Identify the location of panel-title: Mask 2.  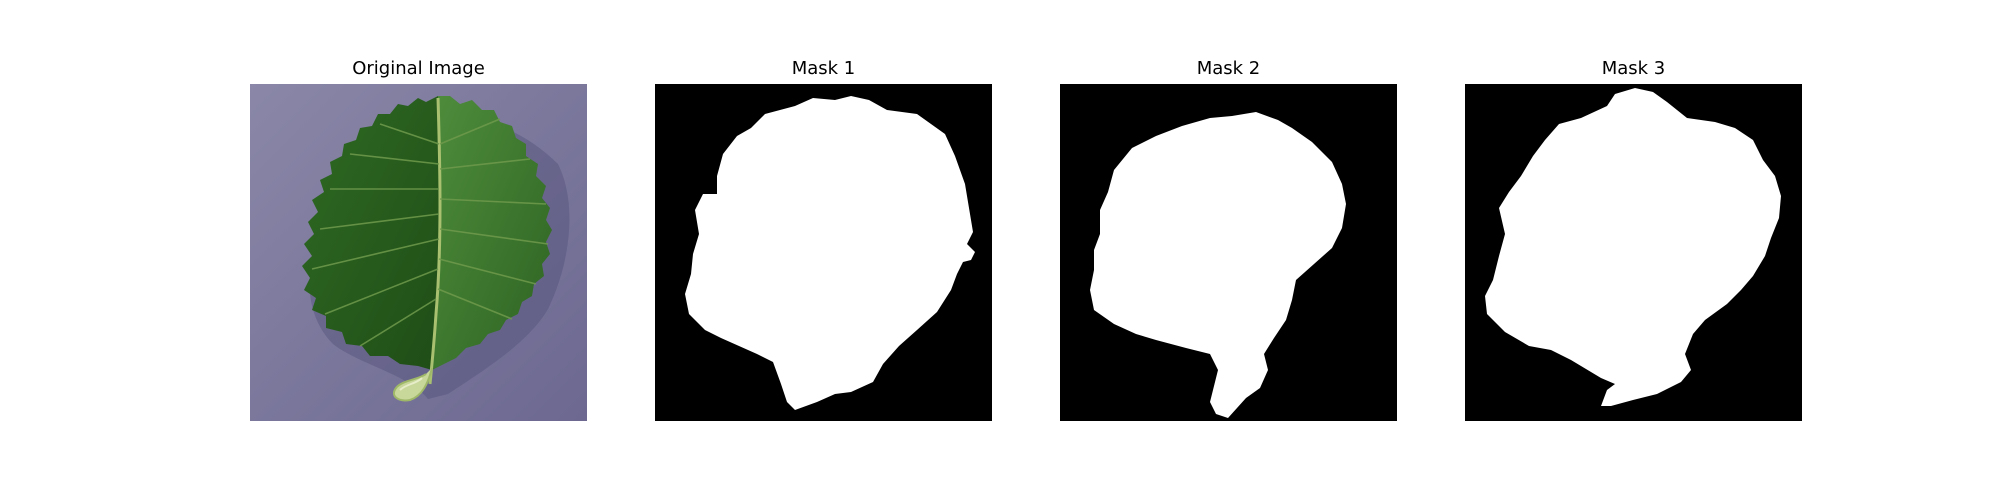
(1228, 68).